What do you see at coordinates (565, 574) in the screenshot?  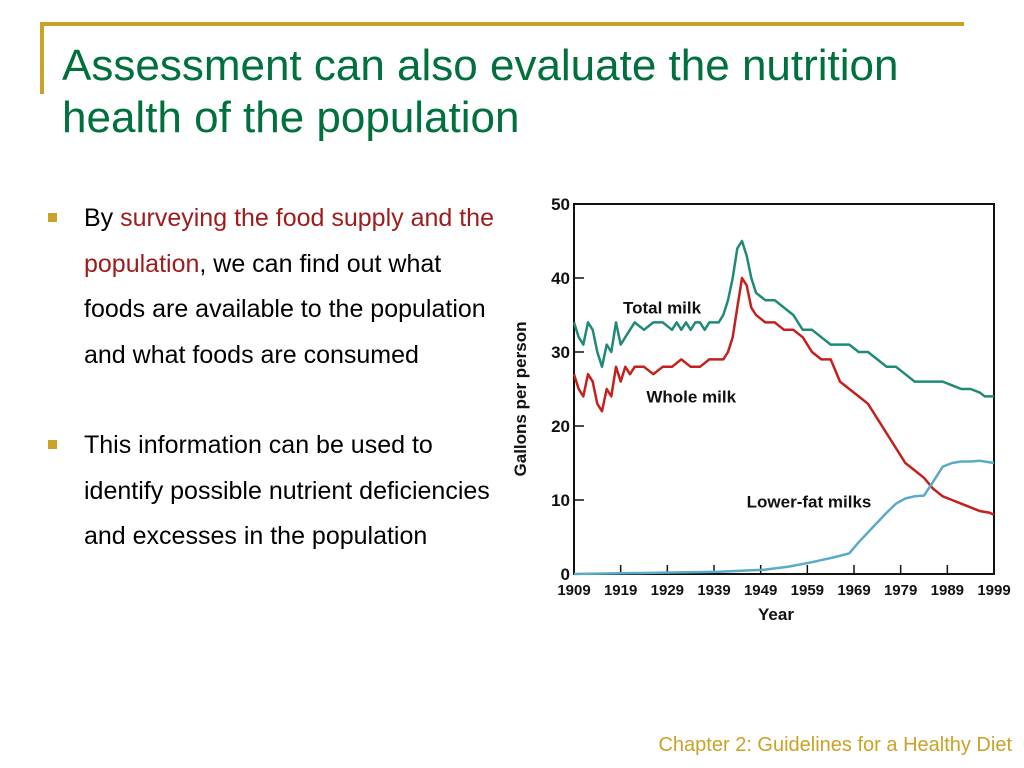 I see `y-tick-label: 0` at bounding box center [565, 574].